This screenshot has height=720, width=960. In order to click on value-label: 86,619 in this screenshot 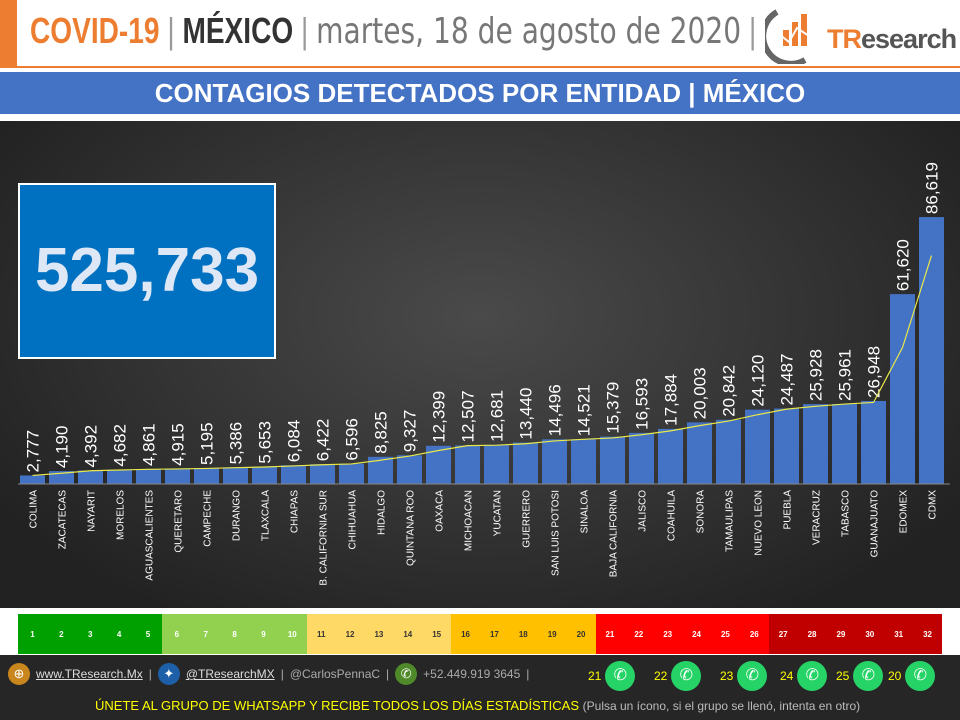, I will do `click(932, 188)`.